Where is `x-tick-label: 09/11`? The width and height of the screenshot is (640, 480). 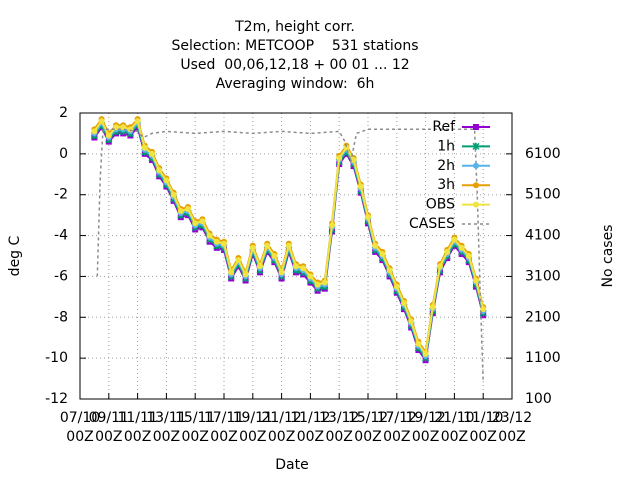
x-tick-label: 09/11 is located at coordinates (109, 418).